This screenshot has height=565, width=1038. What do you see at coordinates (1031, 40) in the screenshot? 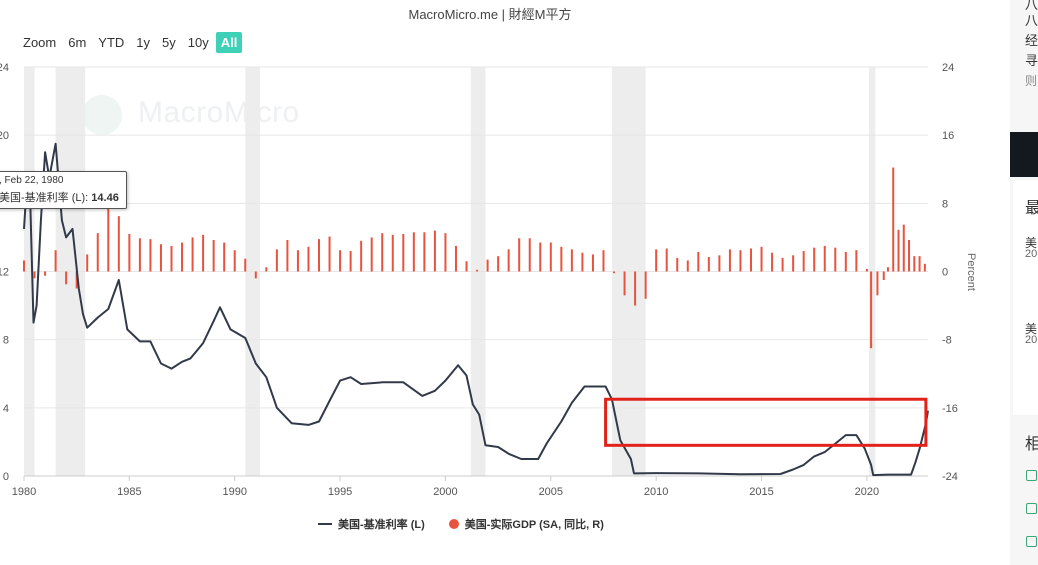
I see `side-snippet: 经` at bounding box center [1031, 40].